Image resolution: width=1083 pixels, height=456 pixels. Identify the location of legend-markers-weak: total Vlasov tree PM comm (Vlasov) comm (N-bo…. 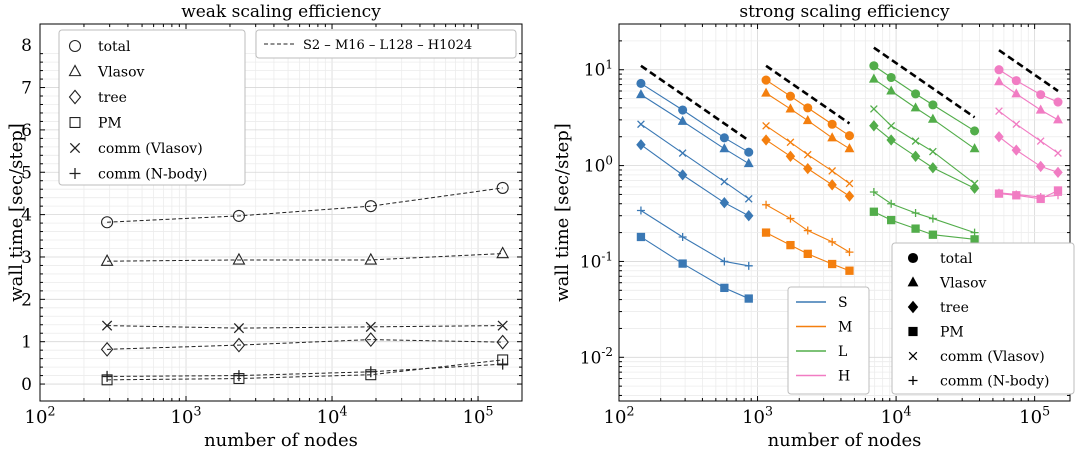
(152, 107).